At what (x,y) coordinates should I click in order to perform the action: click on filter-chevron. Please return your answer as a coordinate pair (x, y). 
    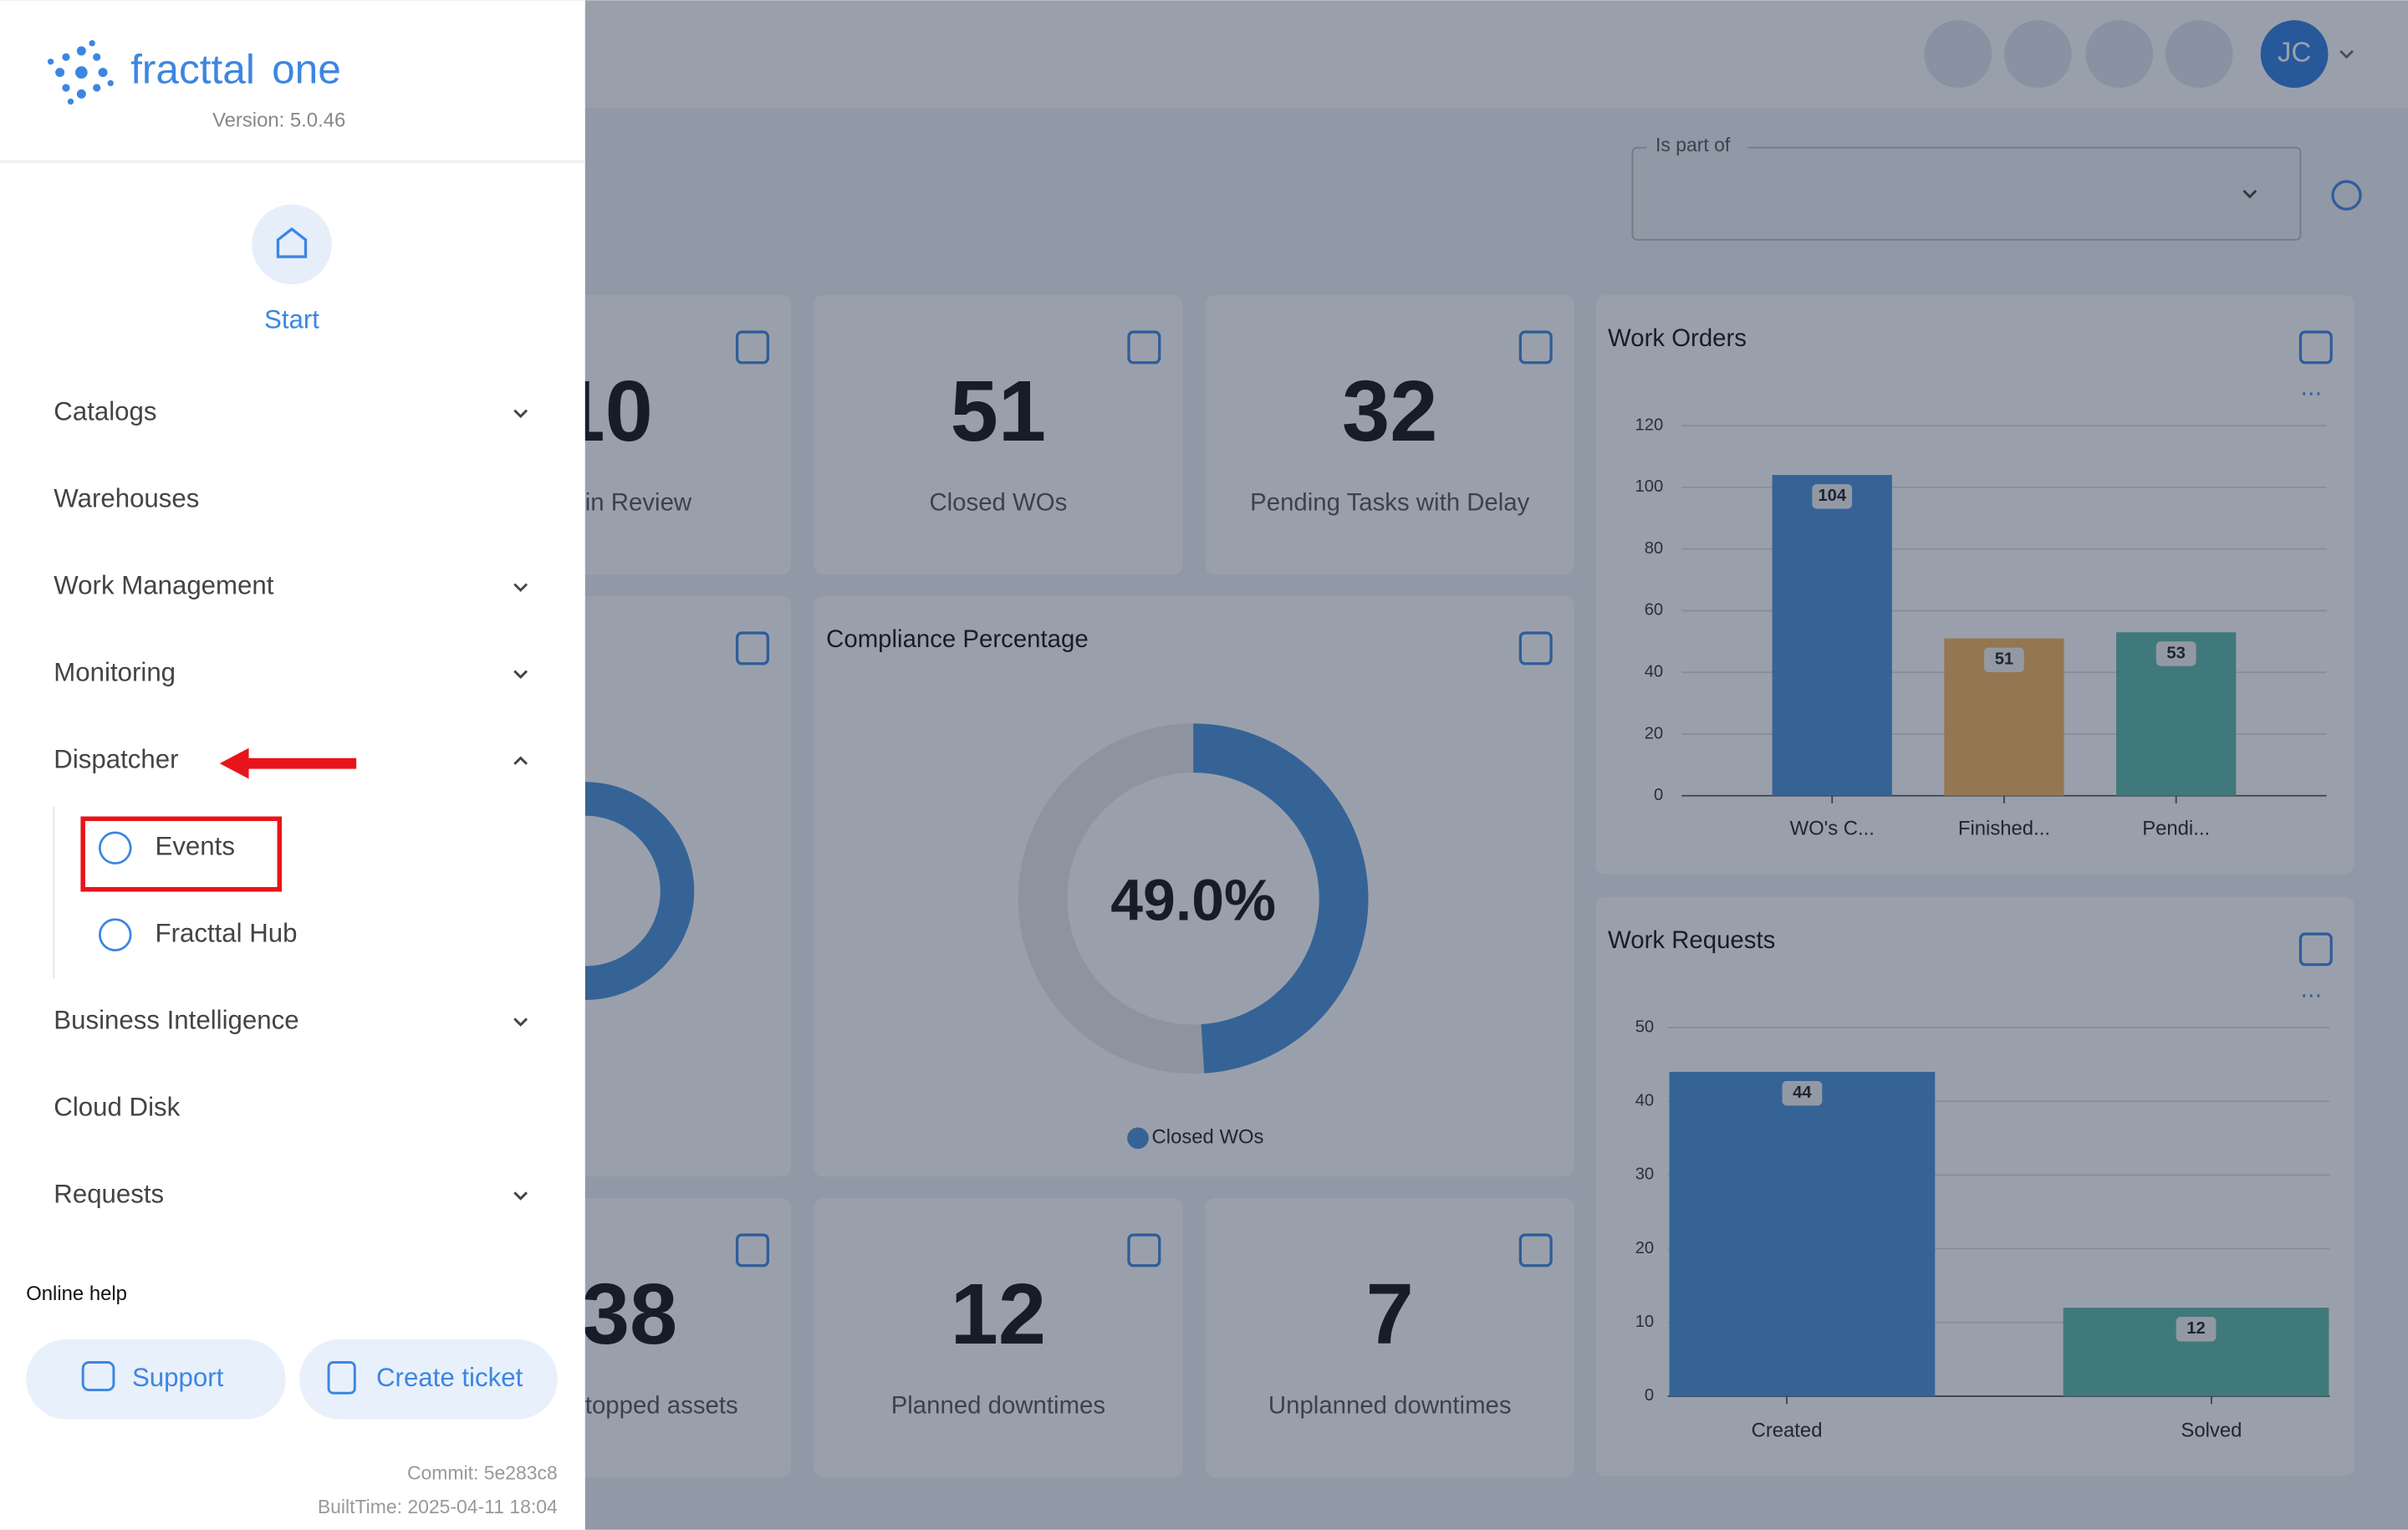
    Looking at the image, I should click on (2250, 194).